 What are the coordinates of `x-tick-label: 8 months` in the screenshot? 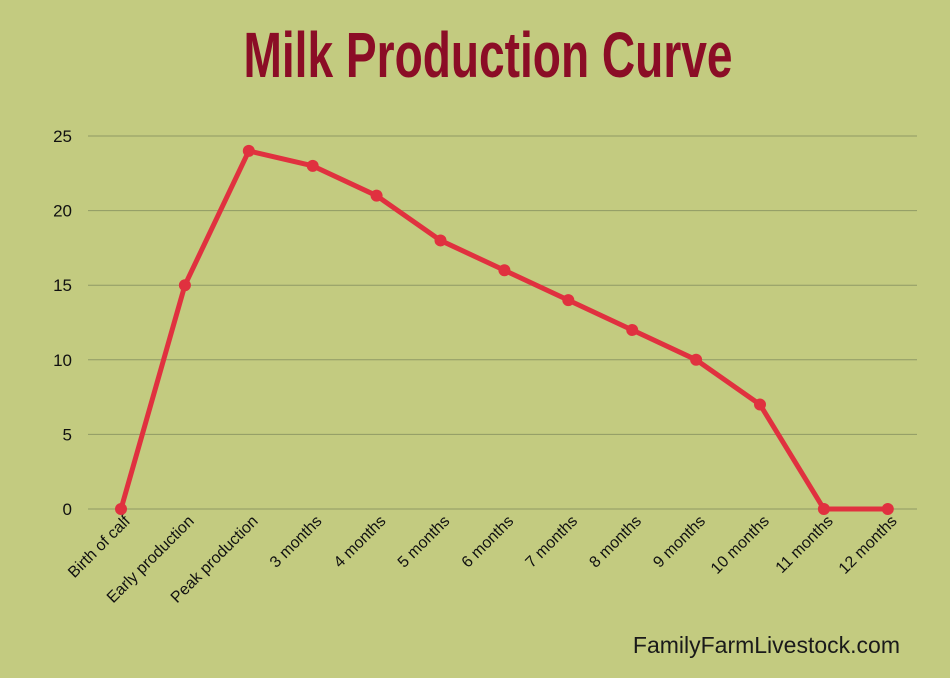 It's located at (615, 542).